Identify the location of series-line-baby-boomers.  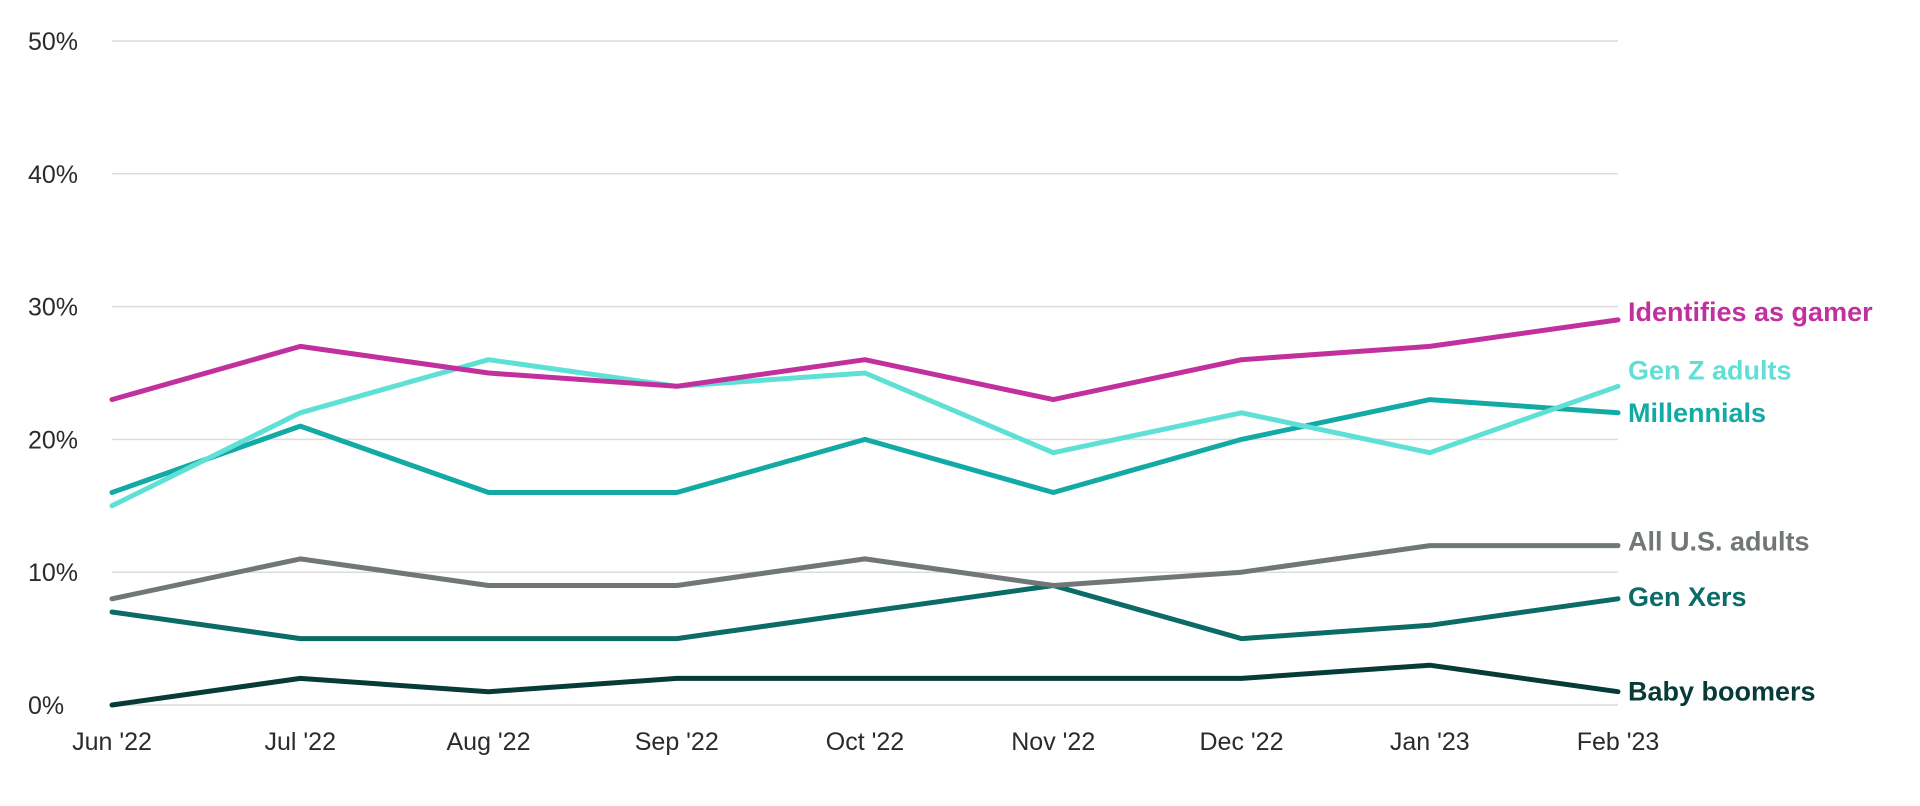
(865, 685).